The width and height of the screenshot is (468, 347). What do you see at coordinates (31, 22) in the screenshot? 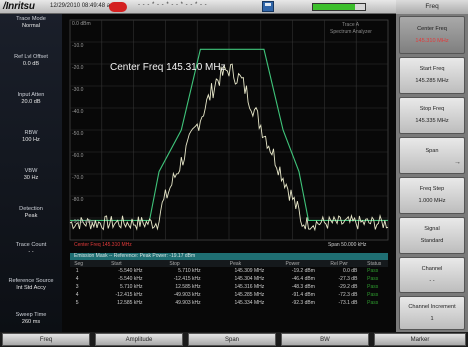
I see `trace-mode-setting: Trace Mode Normal` at bounding box center [31, 22].